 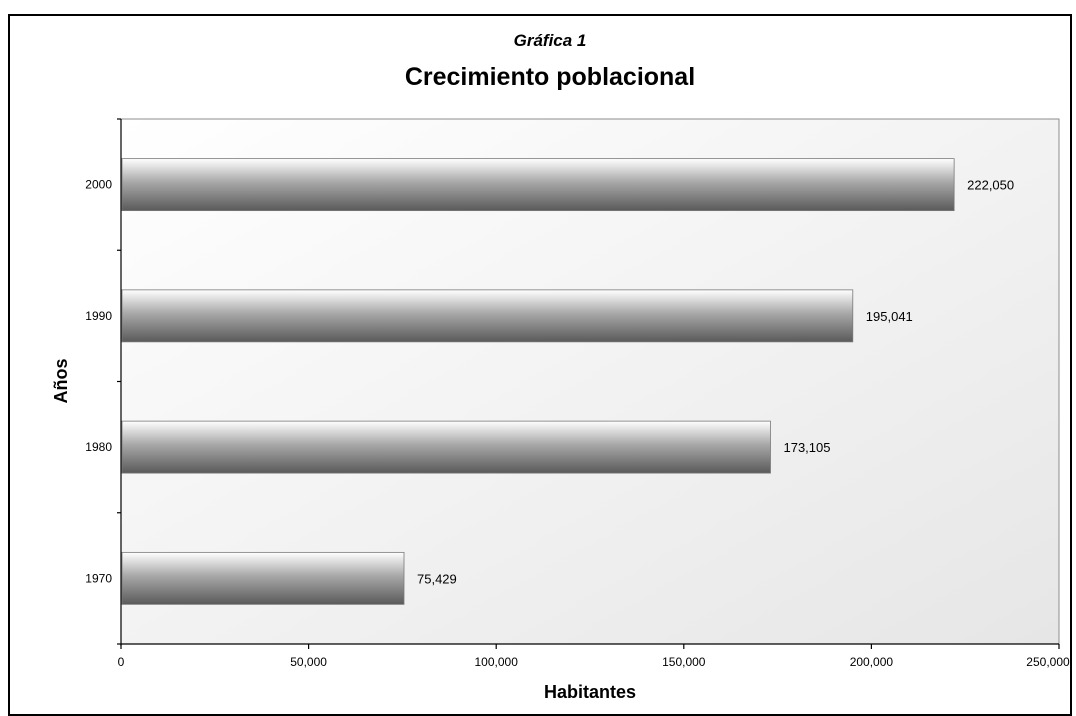 What do you see at coordinates (121, 662) in the screenshot?
I see `x-tick-label-0: 0` at bounding box center [121, 662].